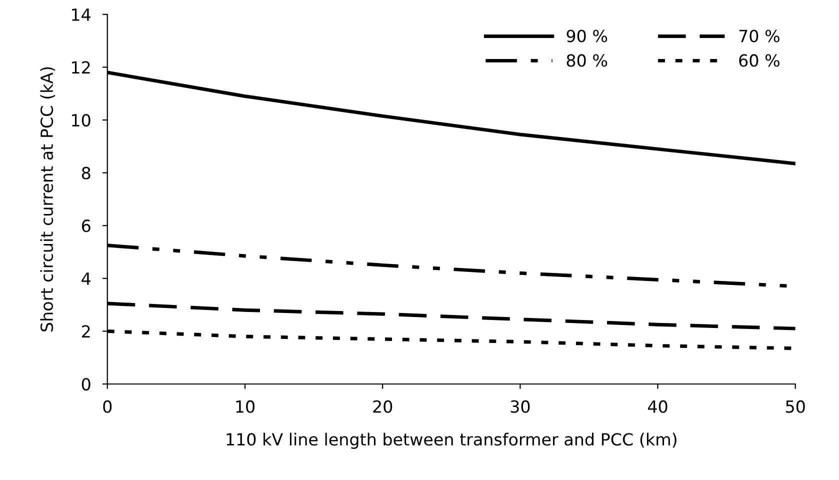  Describe the element at coordinates (587, 60) in the screenshot. I see `legend-label: 80 %` at that location.